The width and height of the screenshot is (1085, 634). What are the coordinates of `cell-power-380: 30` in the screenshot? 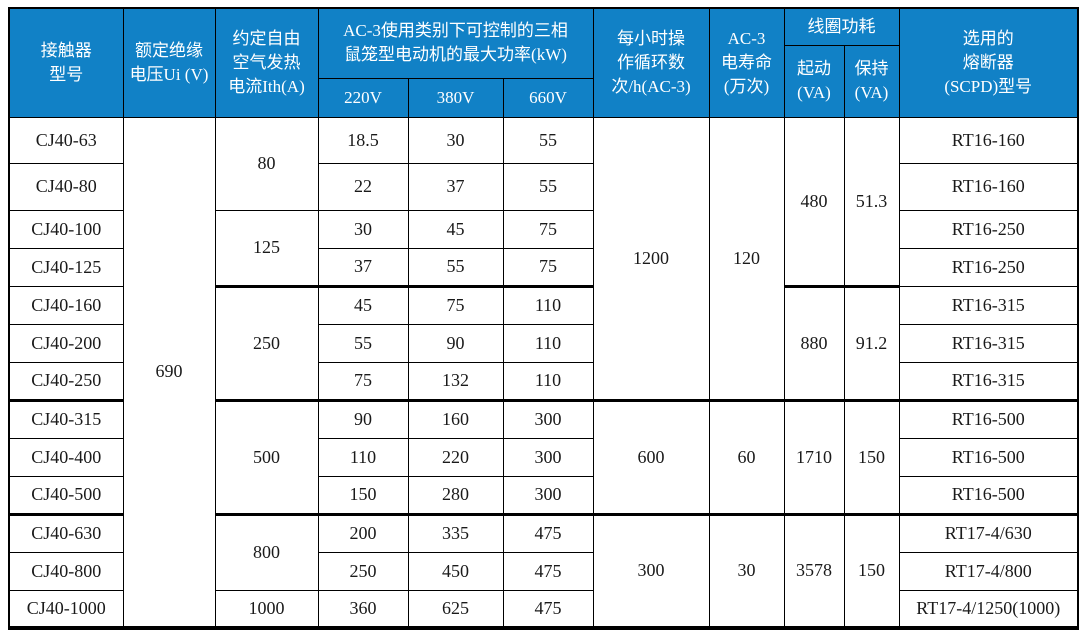 It's located at (455, 140).